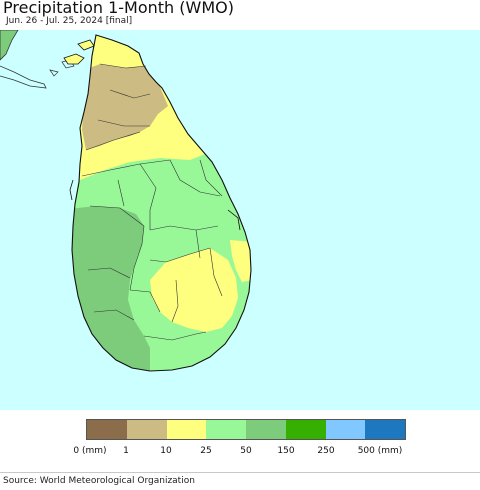 The image size is (480, 490). I want to click on adams-bridge-islands, so click(23, 77).